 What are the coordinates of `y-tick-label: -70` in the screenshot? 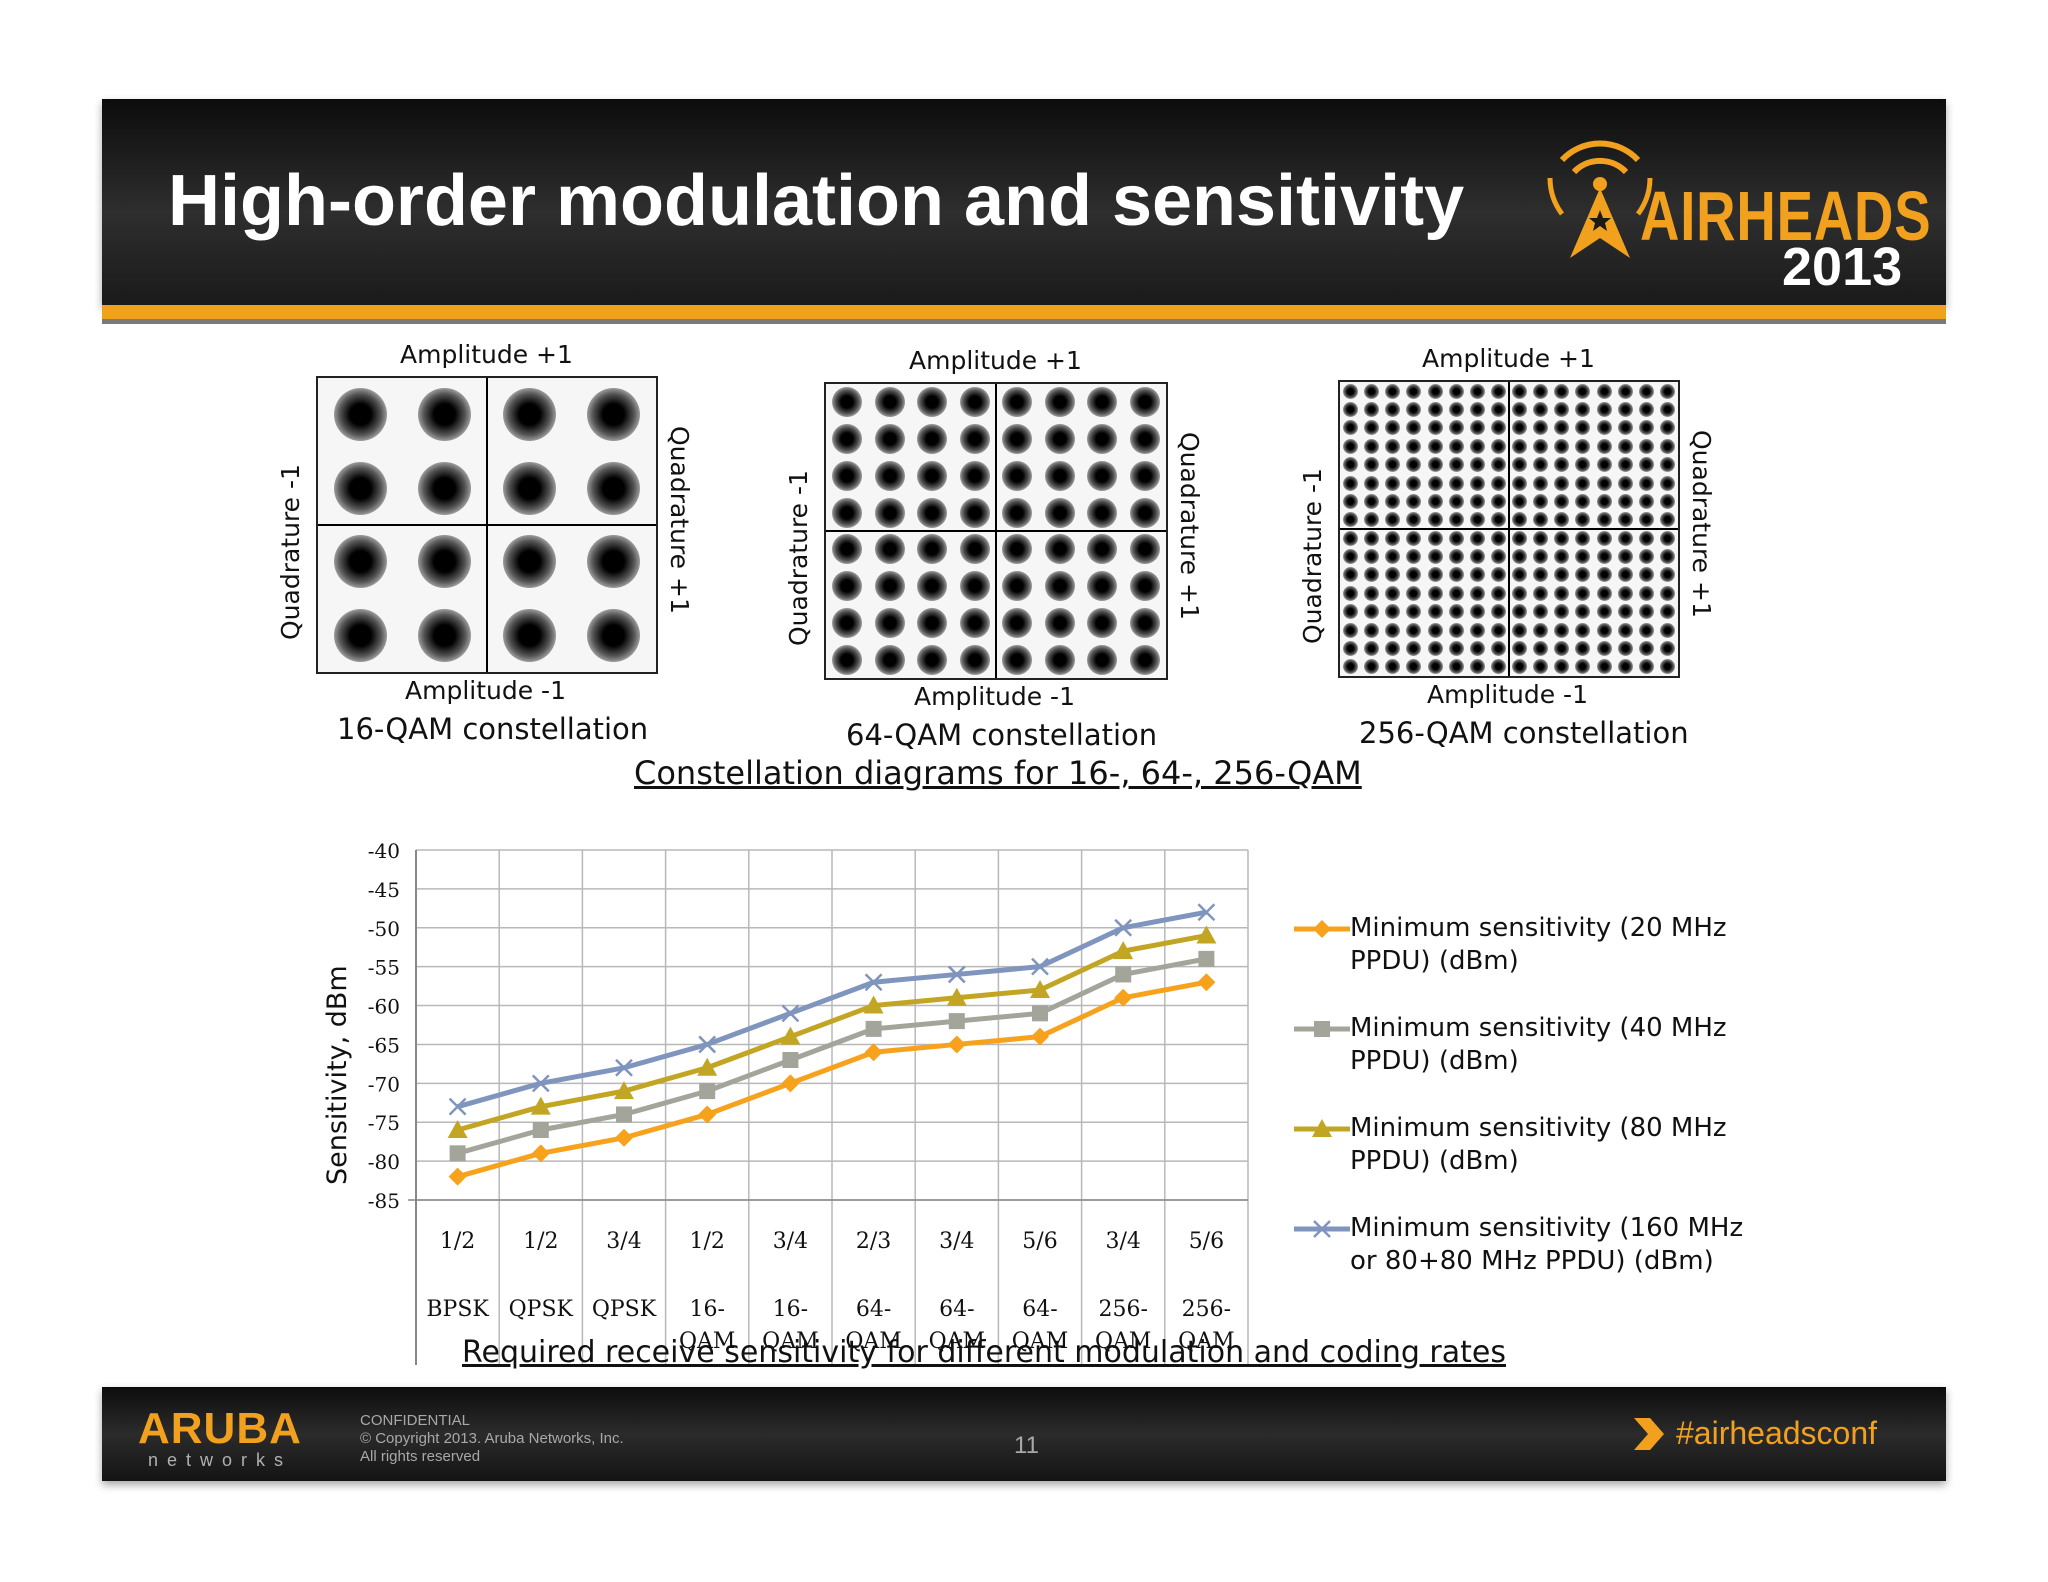 It's located at (384, 1084).